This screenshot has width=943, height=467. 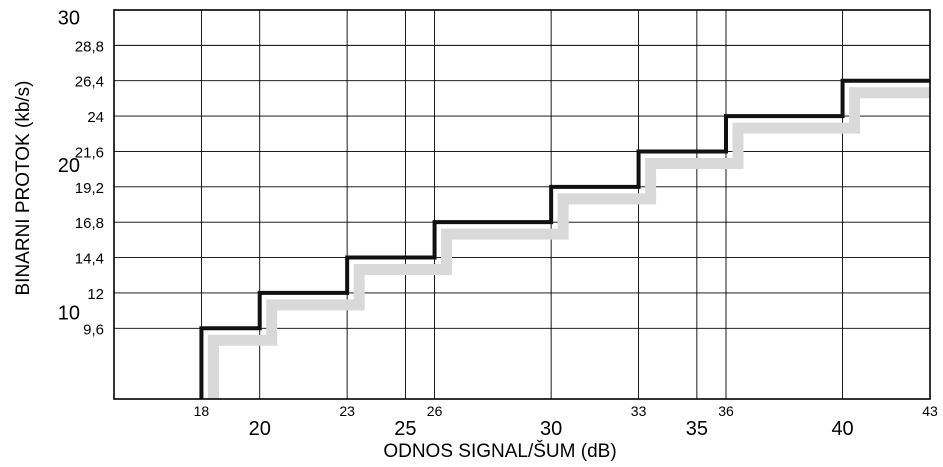 What do you see at coordinates (697, 429) in the screenshot?
I see `x-tick-label-major: 35` at bounding box center [697, 429].